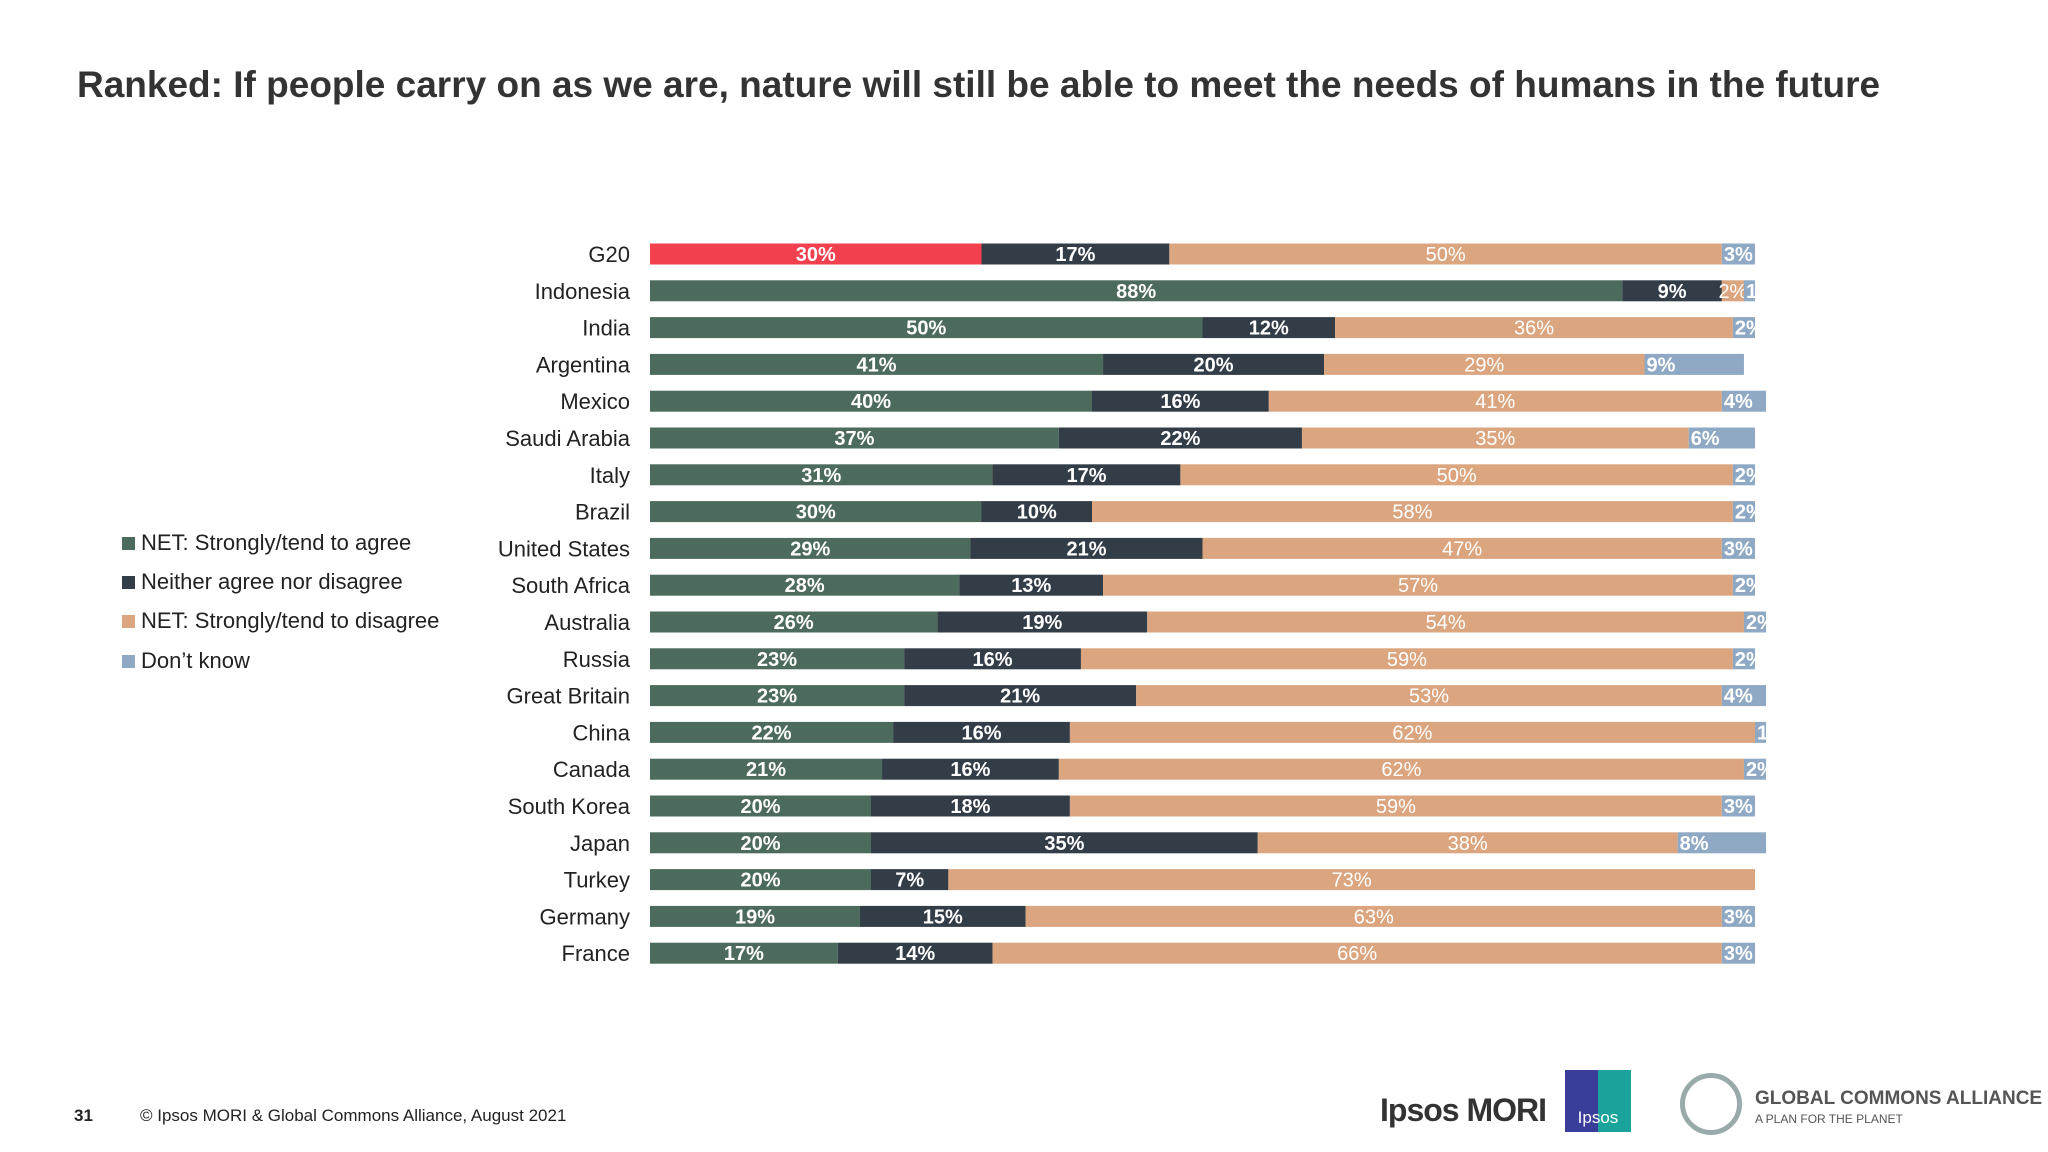 The height and width of the screenshot is (1152, 2048). I want to click on data-label: 22%, so click(1180, 439).